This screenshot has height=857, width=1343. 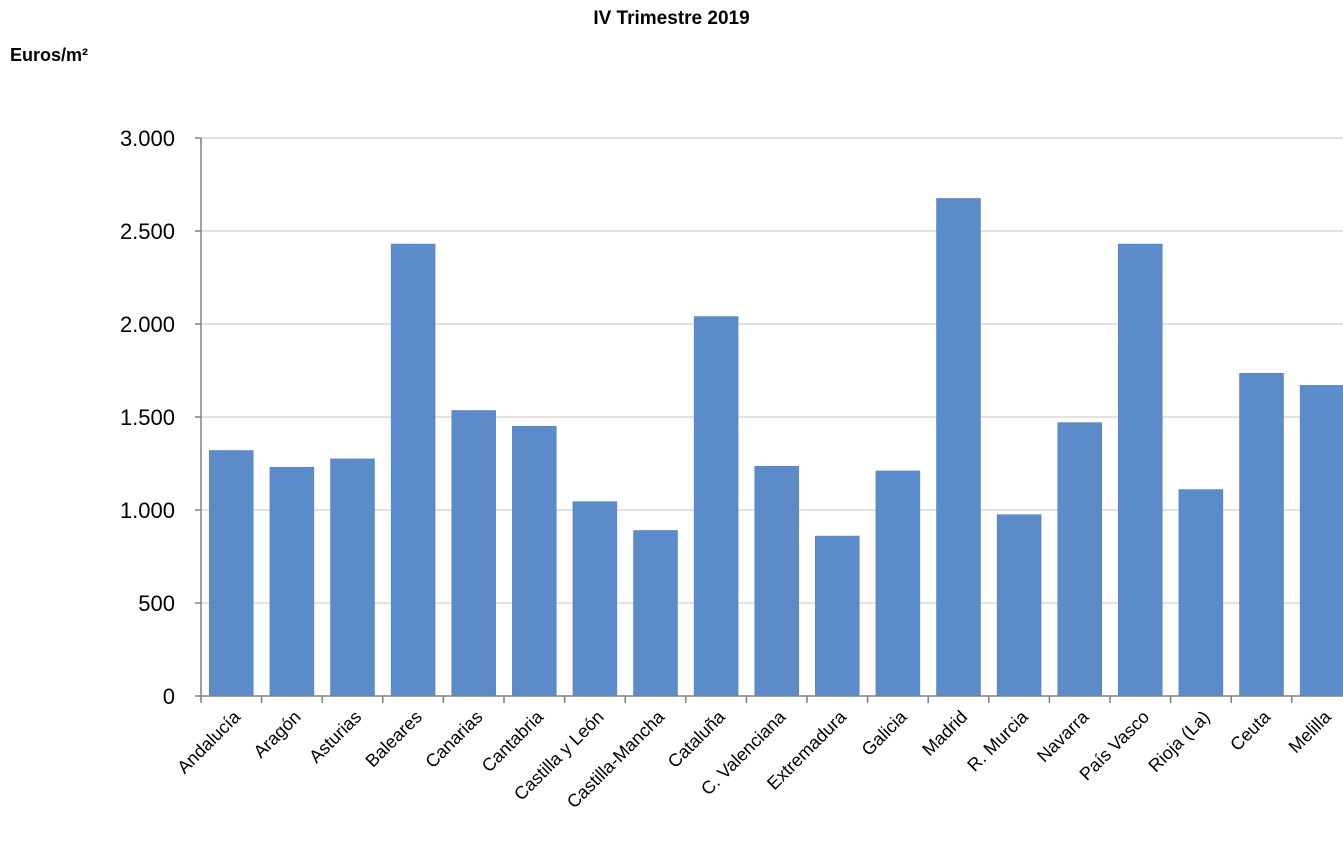 I want to click on x-tick-label: Galicia, so click(x=885, y=733).